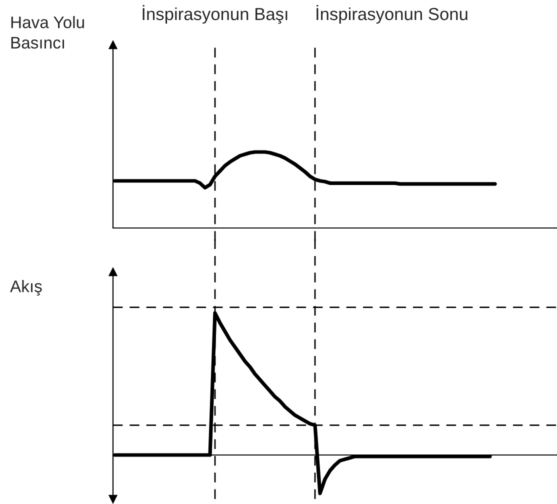 The width and height of the screenshot is (557, 504). What do you see at coordinates (47, 32) in the screenshot?
I see `y-axis-title: Hava Yolu Basıncı` at bounding box center [47, 32].